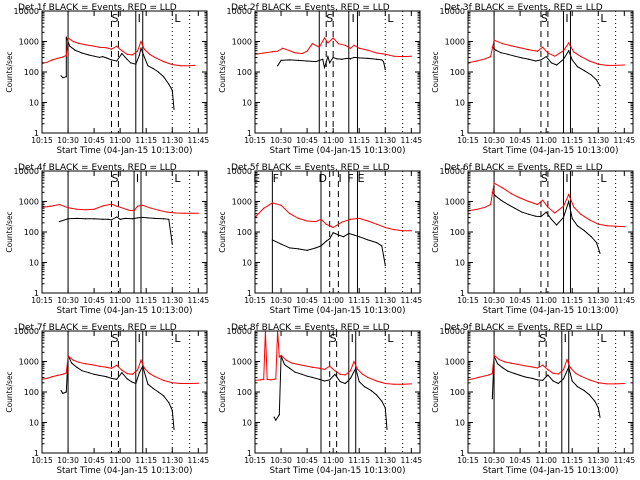  What do you see at coordinates (523, 328) in the screenshot?
I see `chart-9-title: Det 9f BLACK = Events, RED = LLD` at bounding box center [523, 328].